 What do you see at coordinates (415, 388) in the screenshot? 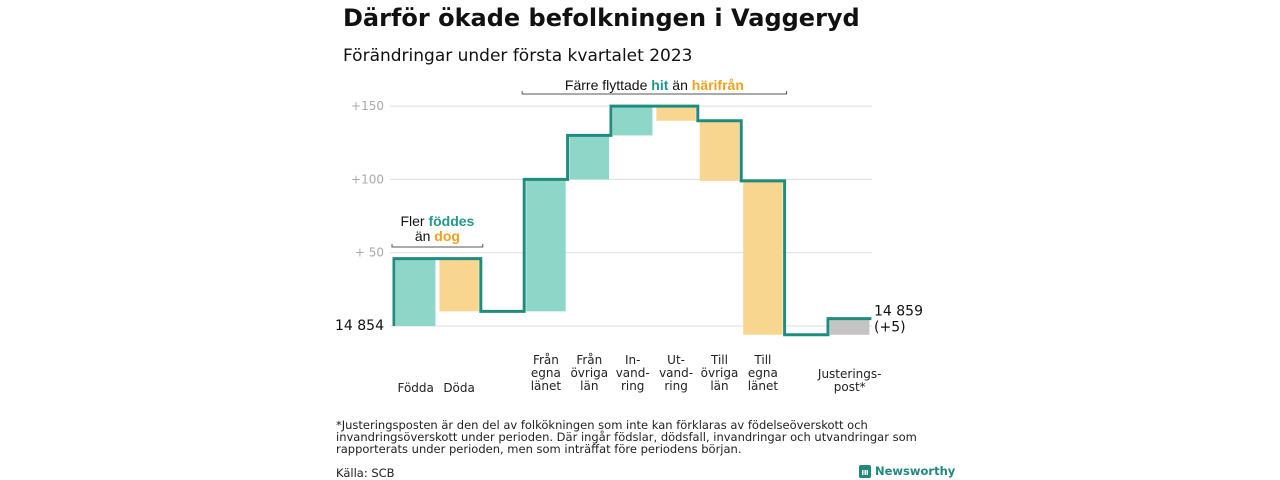
I see `category-label-0-0: Födda` at bounding box center [415, 388].